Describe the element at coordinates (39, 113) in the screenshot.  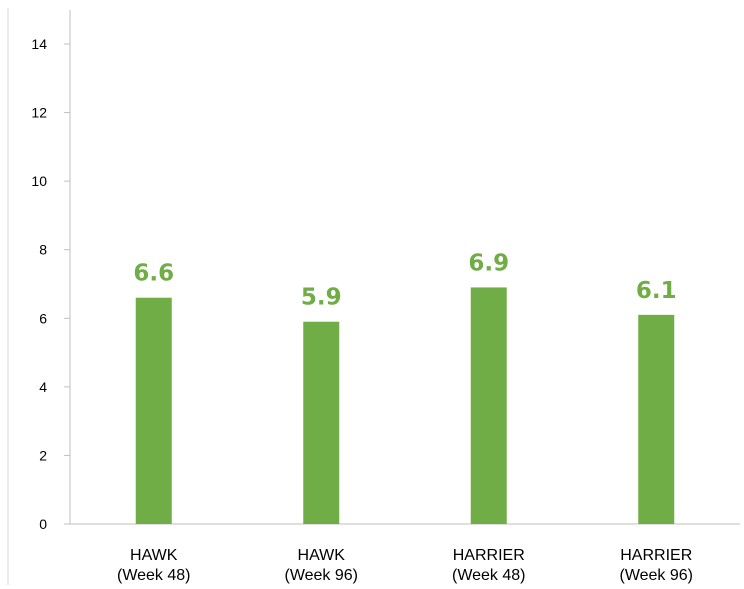
I see `y-tick-label: 12` at that location.